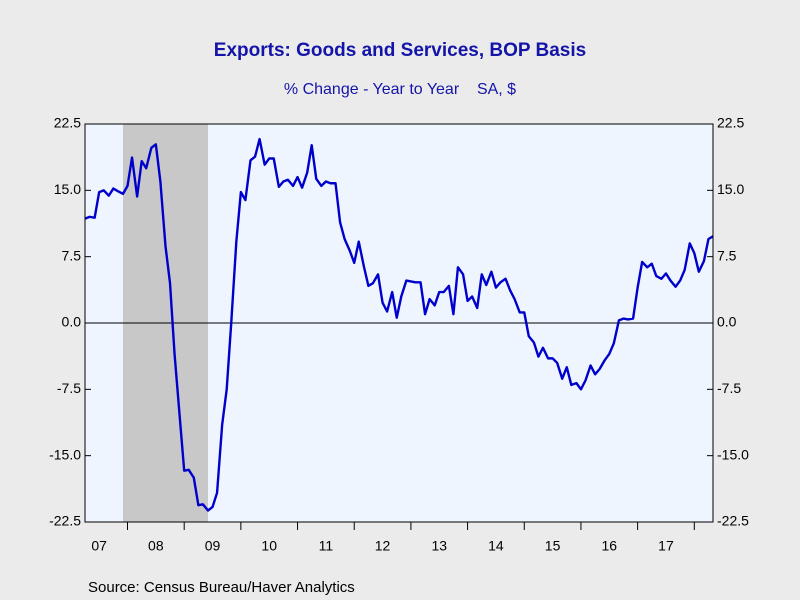 The image size is (800, 600). I want to click on source-note: Source: Census Bureau/Haver Analytics, so click(221, 587).